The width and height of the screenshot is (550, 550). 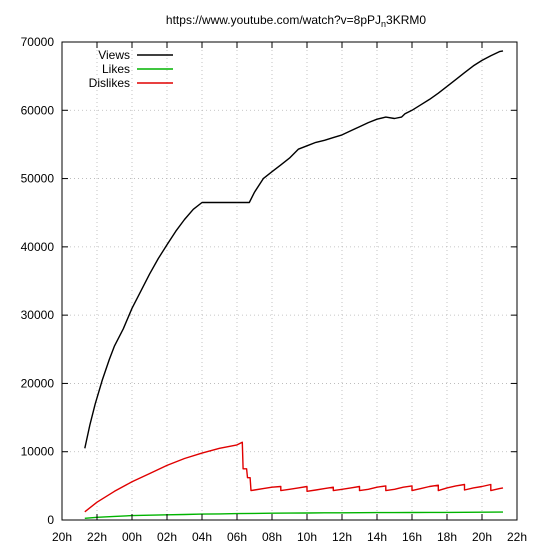 What do you see at coordinates (116, 69) in the screenshot?
I see `legend-label-likes: Likes` at bounding box center [116, 69].